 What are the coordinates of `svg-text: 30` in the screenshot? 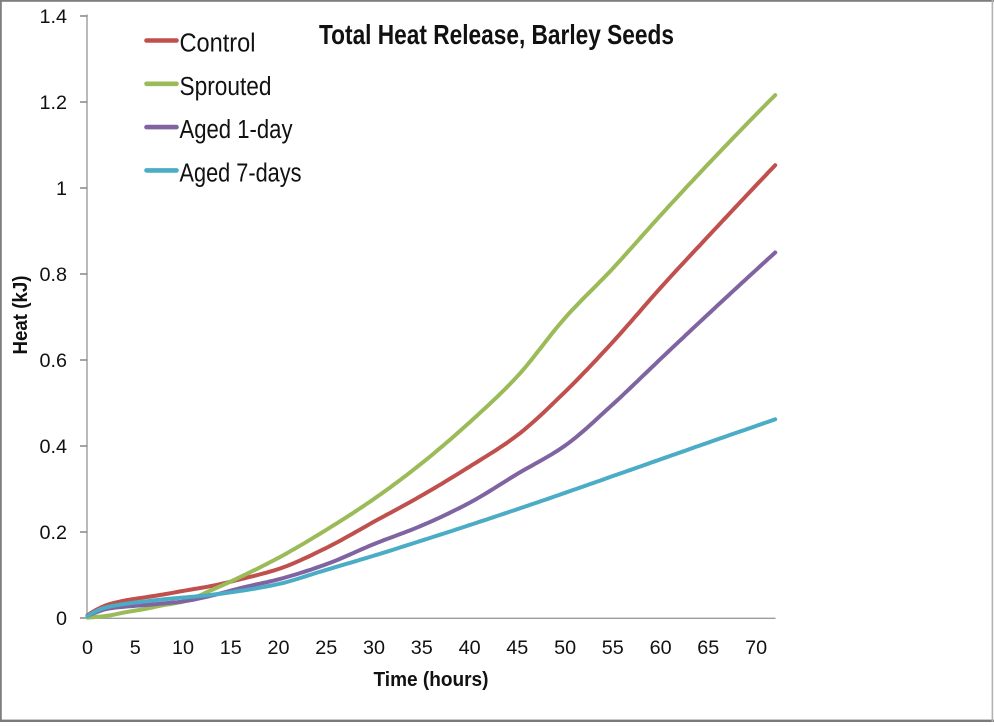 It's located at (374, 648).